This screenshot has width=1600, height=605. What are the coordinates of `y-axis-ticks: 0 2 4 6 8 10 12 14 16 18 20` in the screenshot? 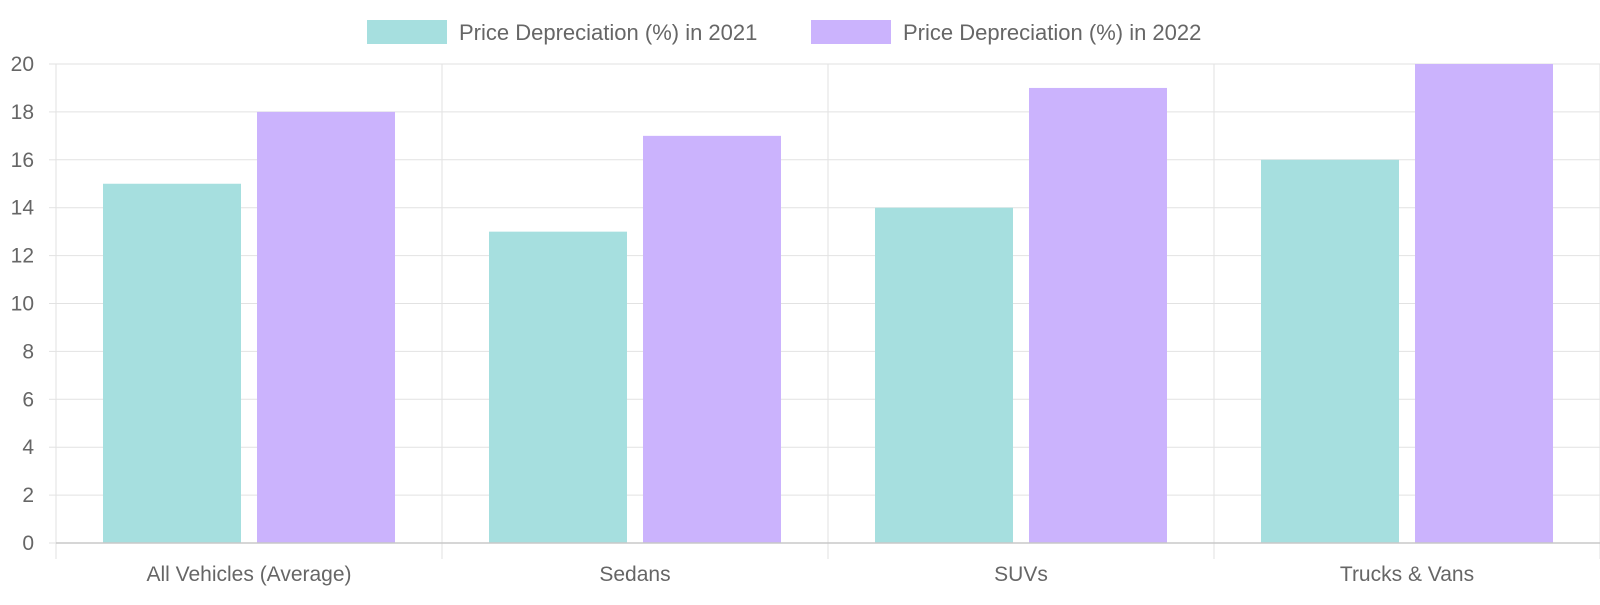 It's located at (23, 304).